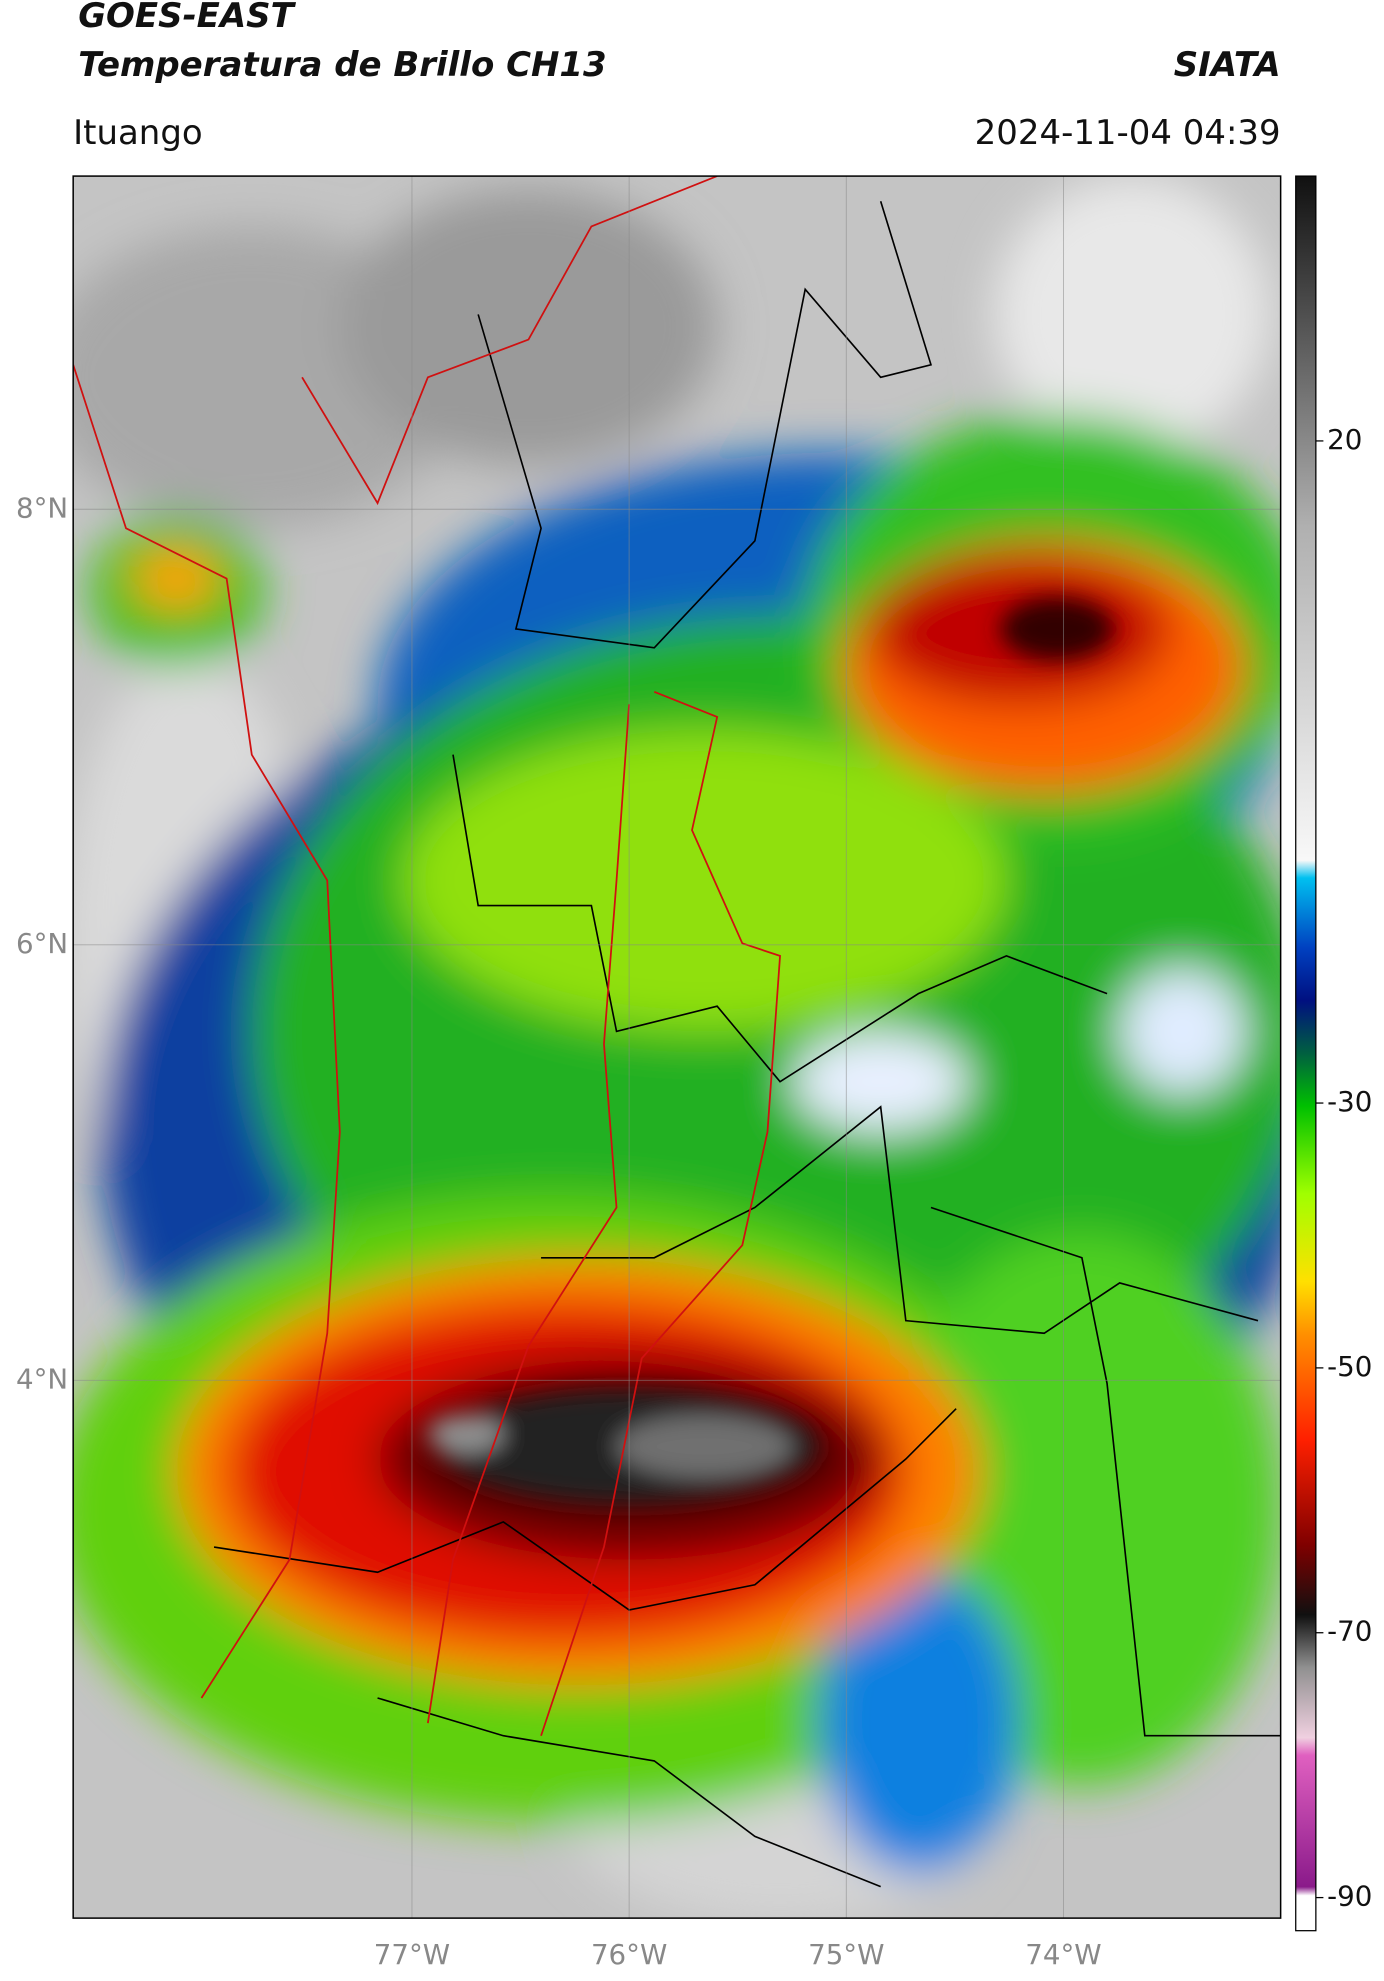 The image size is (1384, 1981). What do you see at coordinates (342, 65) in the screenshot?
I see `subtitle: Temperatura de Brillo CH13` at bounding box center [342, 65].